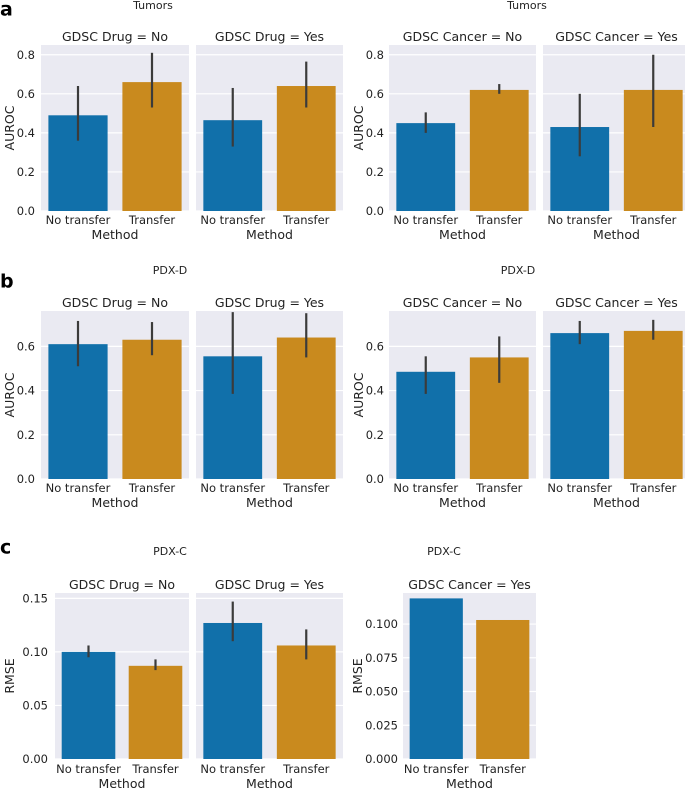 Image resolution: width=685 pixels, height=789 pixels. What do you see at coordinates (381, 692) in the screenshot?
I see `y-tick-label: 0.050` at bounding box center [381, 692].